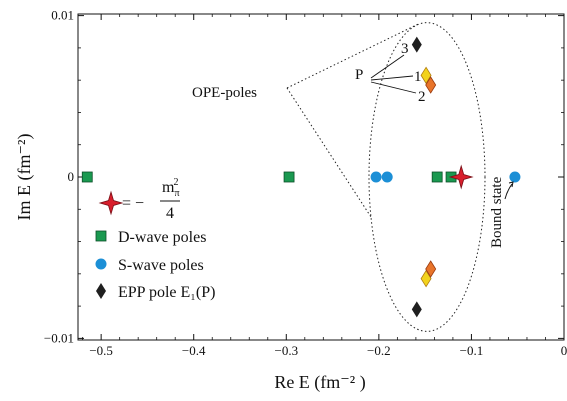 The height and width of the screenshot is (401, 567). I want to click on legend-star-numerator: mπ2, so click(171, 188).